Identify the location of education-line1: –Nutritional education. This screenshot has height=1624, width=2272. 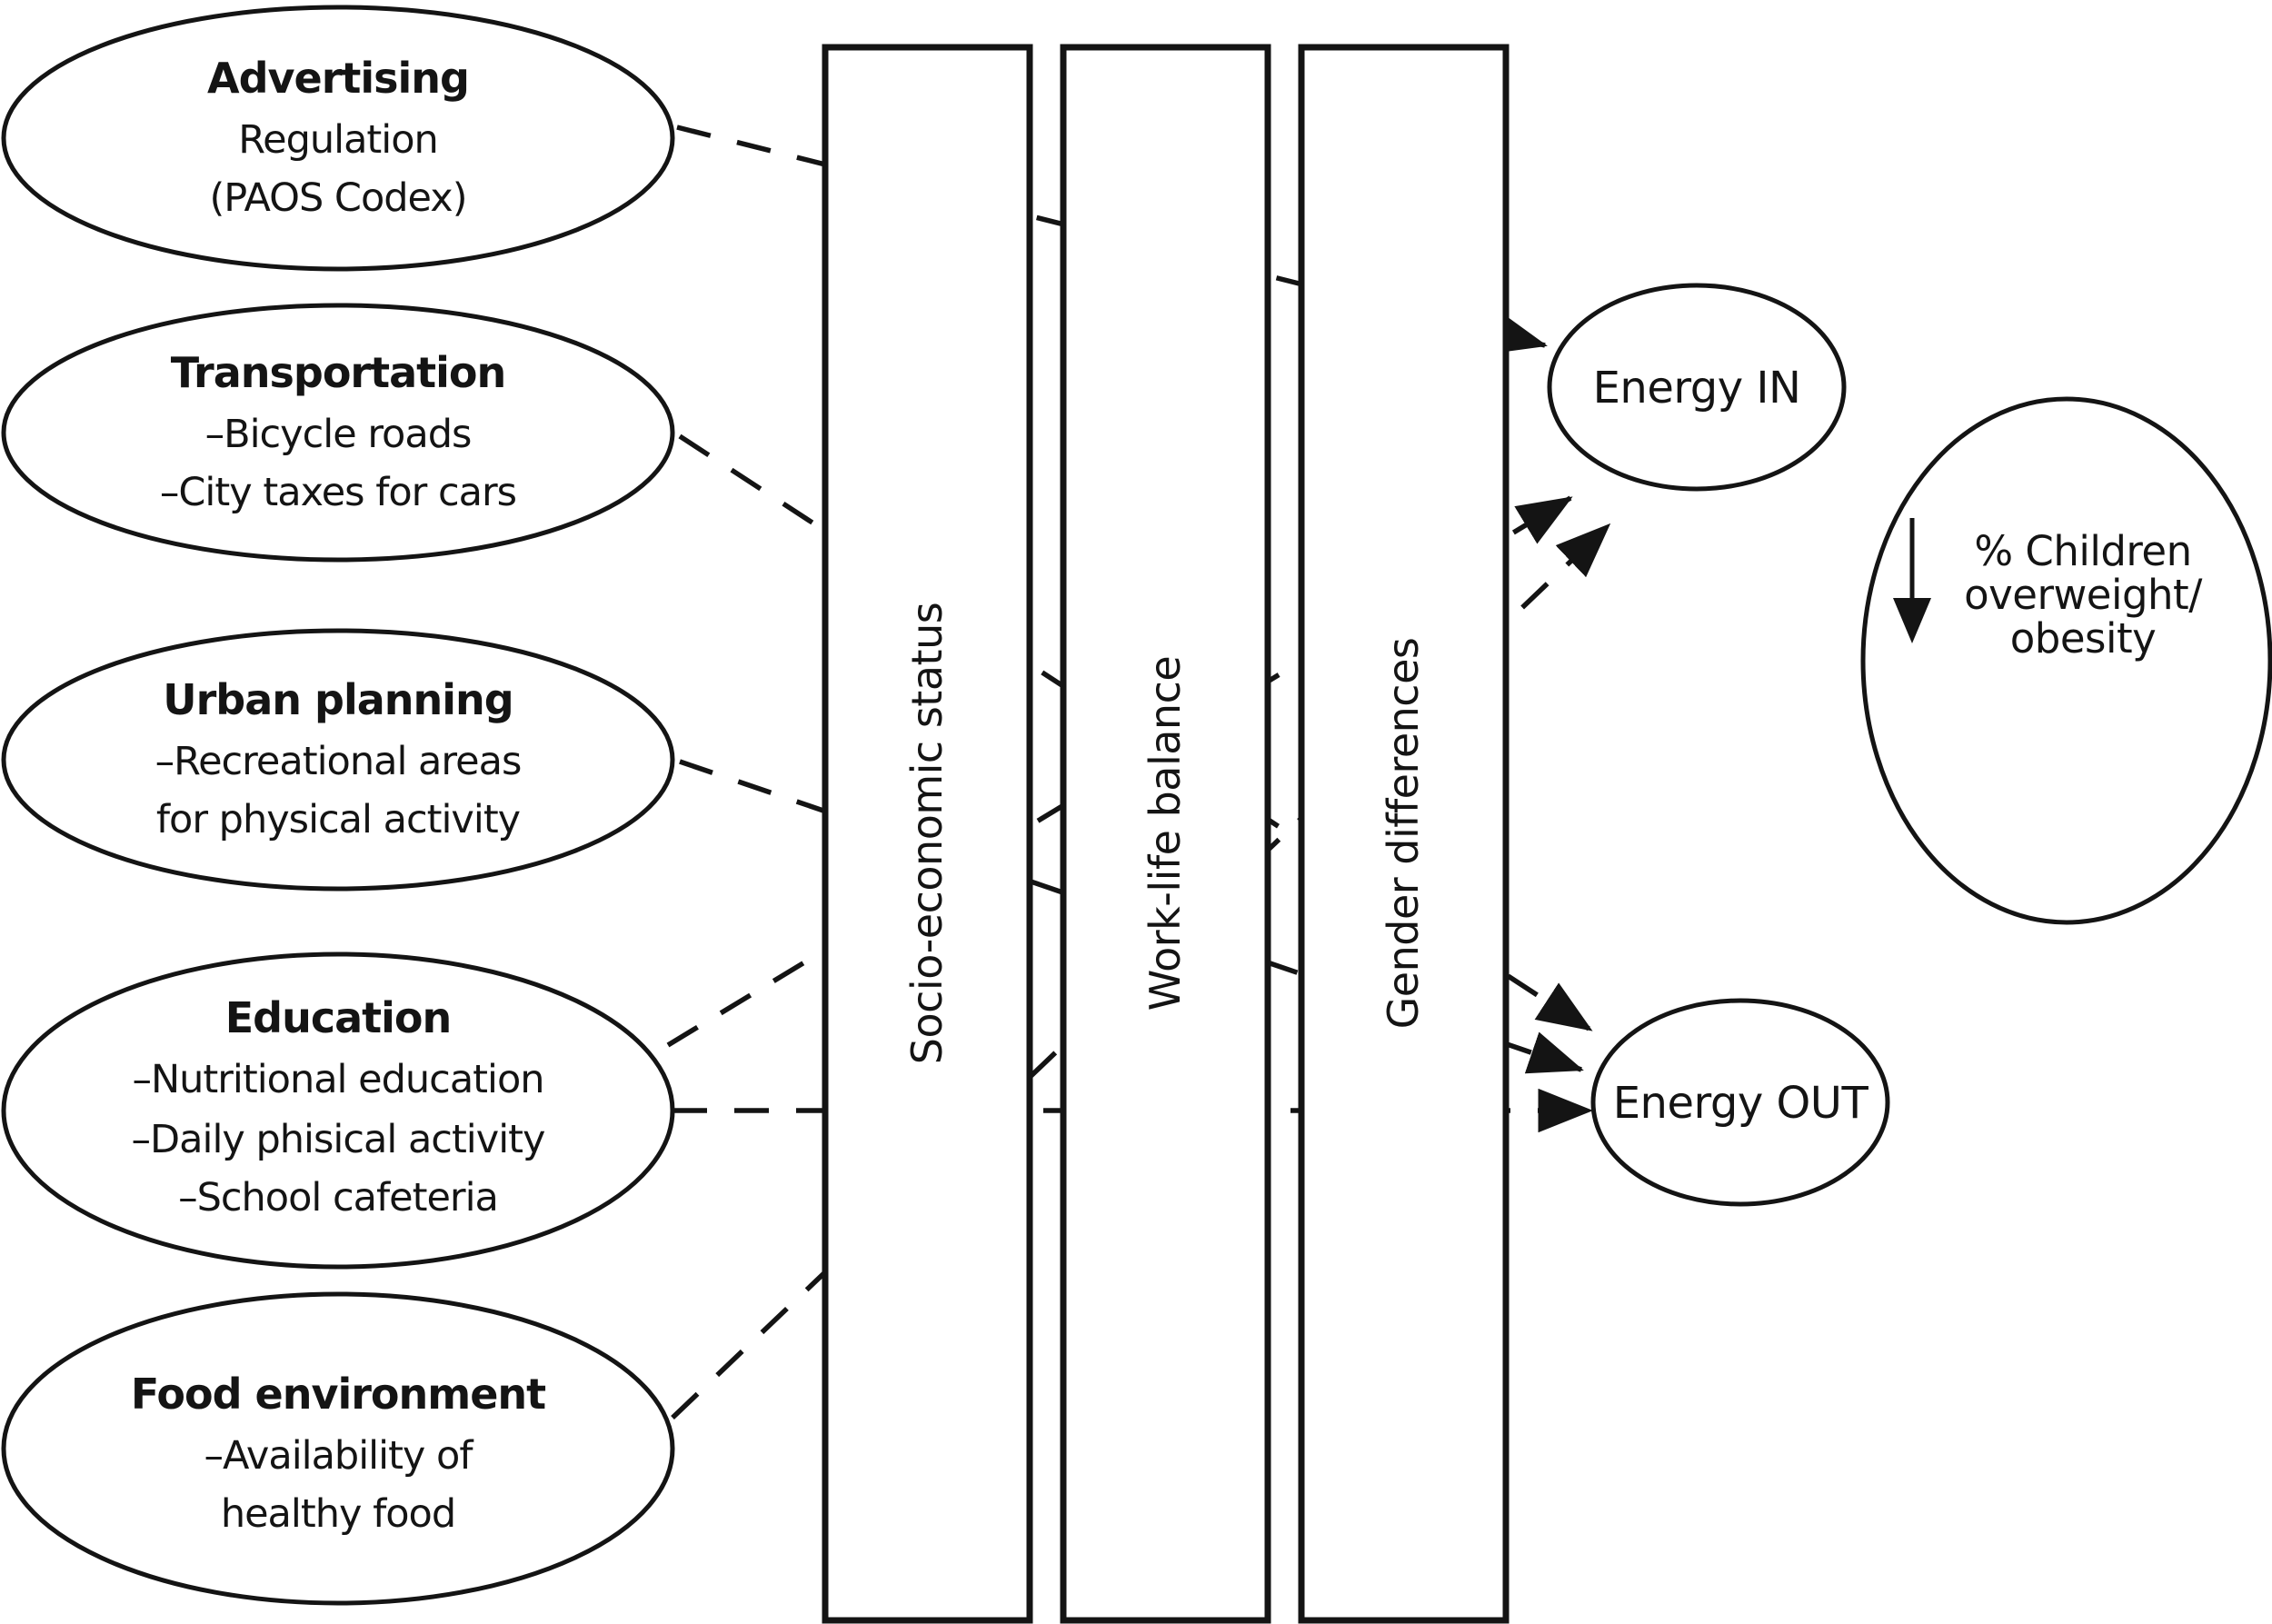
(337, 1079).